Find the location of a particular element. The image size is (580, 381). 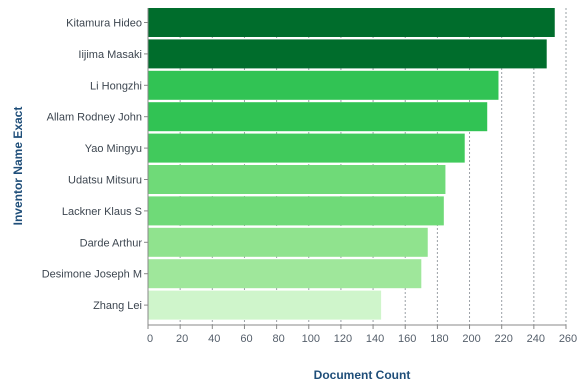

x-tick-label: 160 is located at coordinates (407, 339).